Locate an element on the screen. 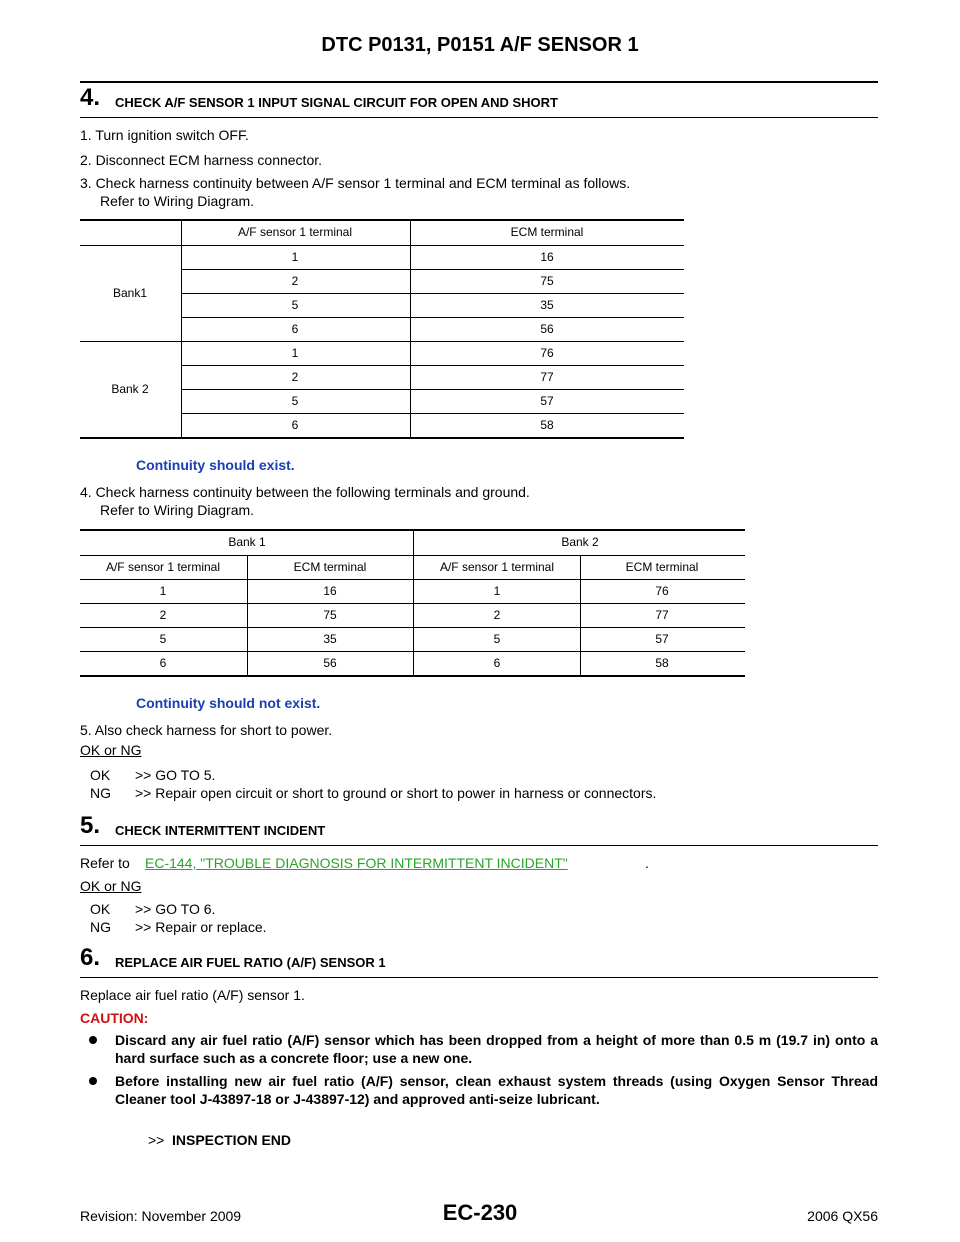  step-heading: CHECK INTERMITTENT INCIDENT is located at coordinates (220, 830).